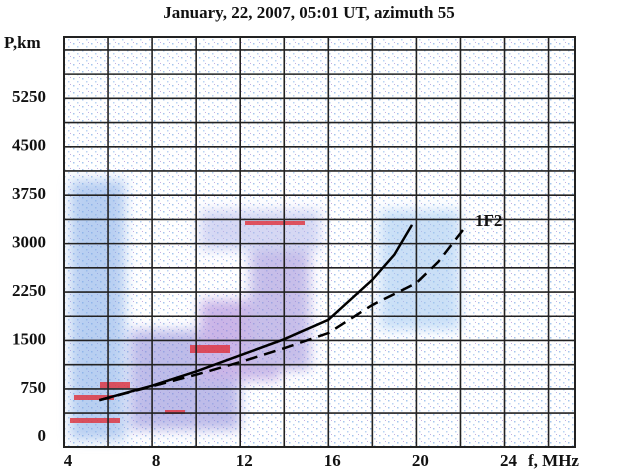 Image resolution: width=618 pixels, height=474 pixels. I want to click on y-tick-label: 0, so click(42, 435).